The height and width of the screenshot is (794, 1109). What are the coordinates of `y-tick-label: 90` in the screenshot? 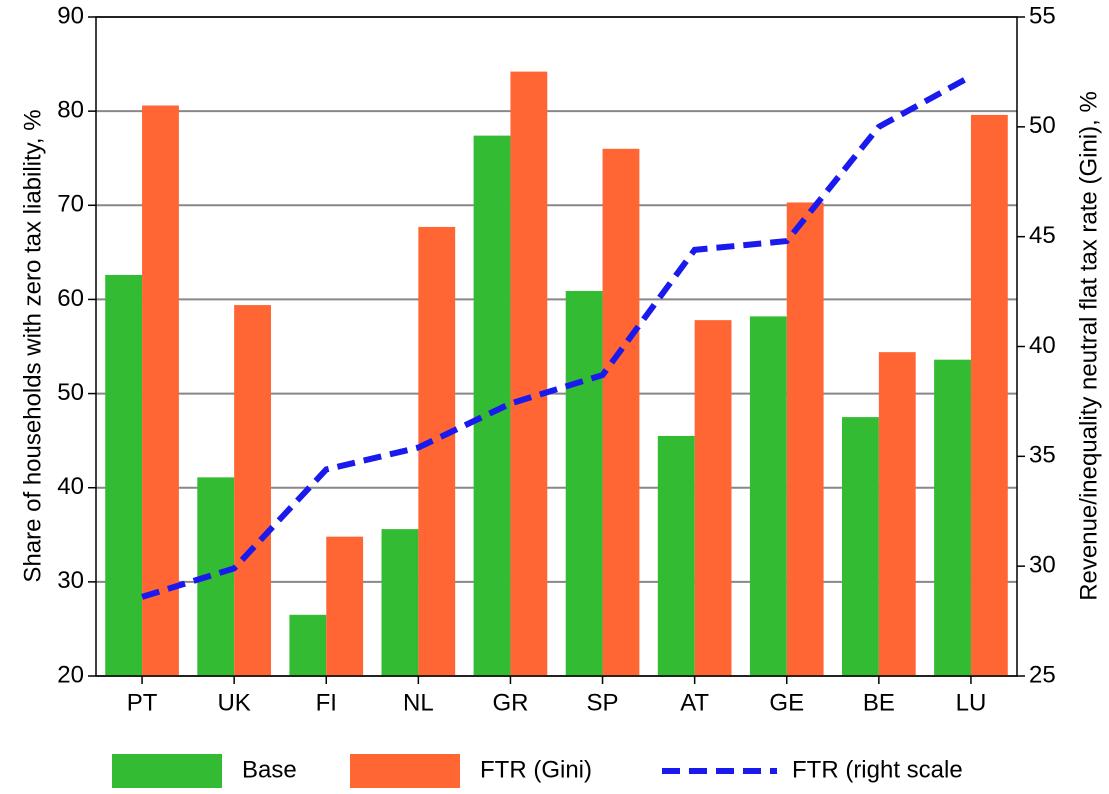 It's located at (70, 15).